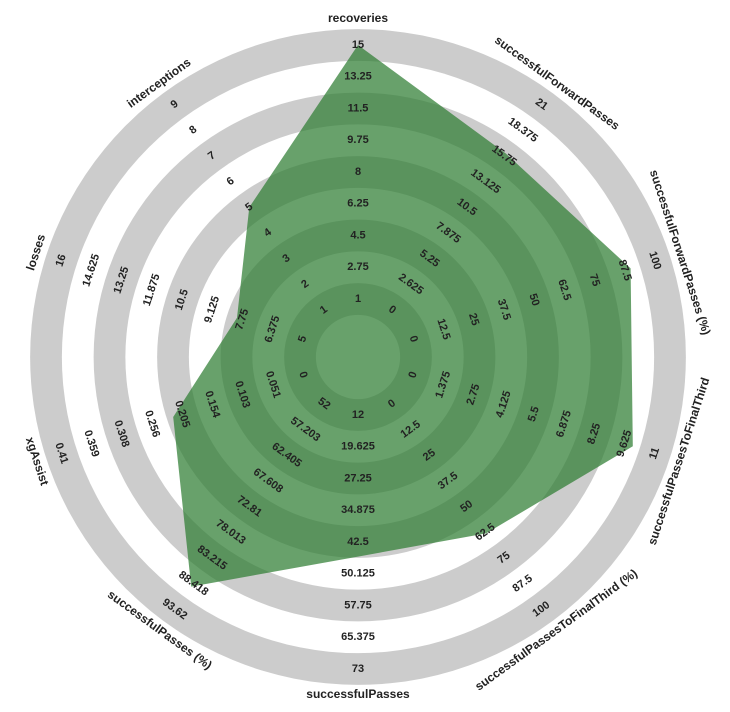 This screenshot has width=730, height=712. Describe the element at coordinates (358, 669) in the screenshot. I see `tick-label: 73` at that location.